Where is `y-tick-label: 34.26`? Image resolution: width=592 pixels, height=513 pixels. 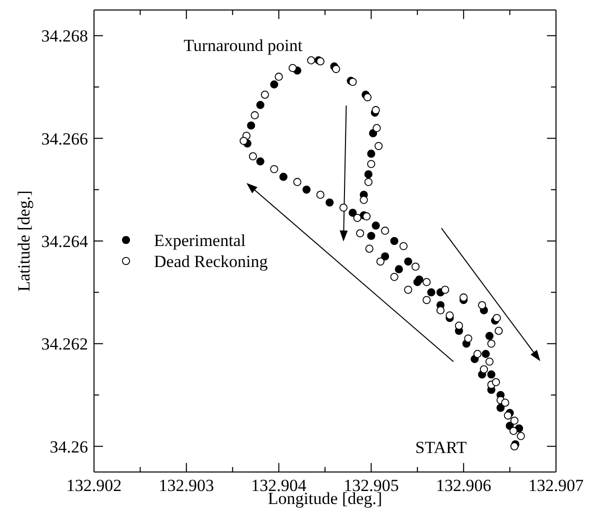
y-tick-label: 34.26 is located at coordinates (69, 446).